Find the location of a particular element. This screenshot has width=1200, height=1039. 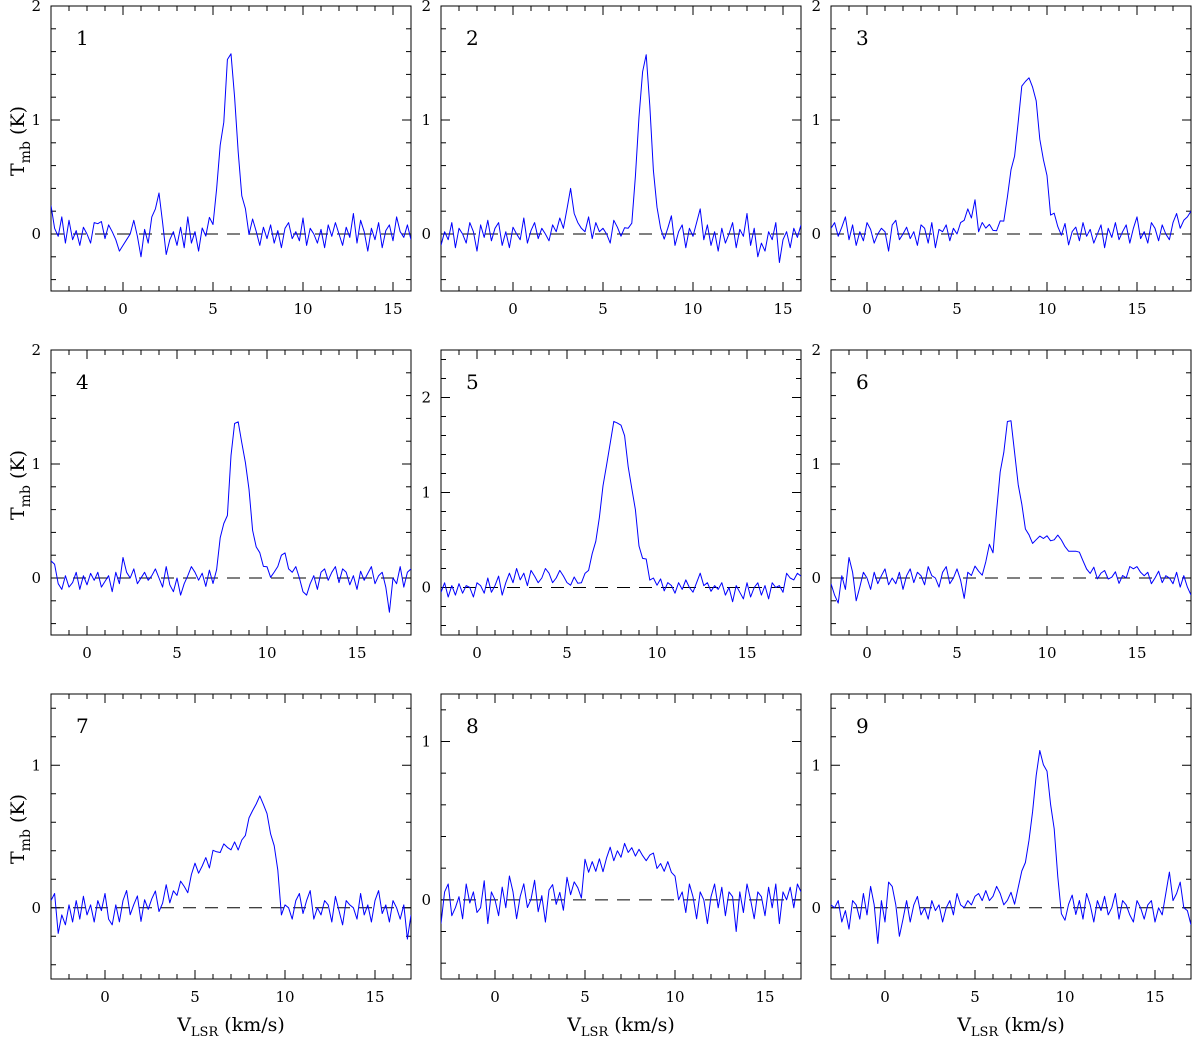

spectrum-panel-4: 0 5 10 15 0 1 2 4 is located at coordinates (221, 501).